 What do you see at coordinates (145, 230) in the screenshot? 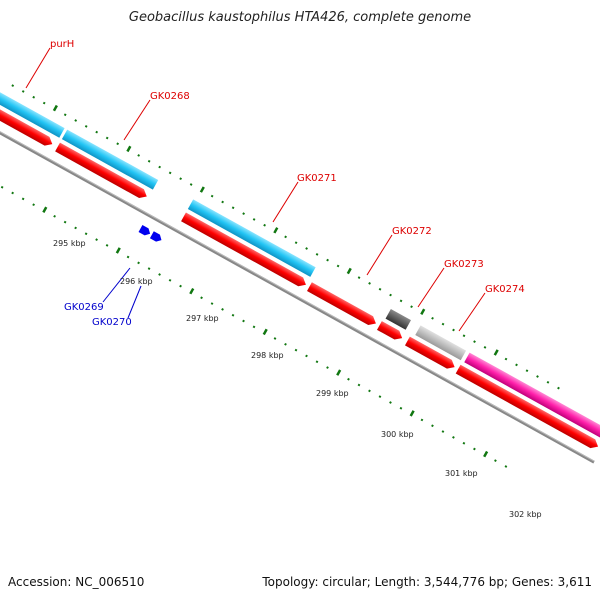
I see `feature-GK0269` at bounding box center [145, 230].